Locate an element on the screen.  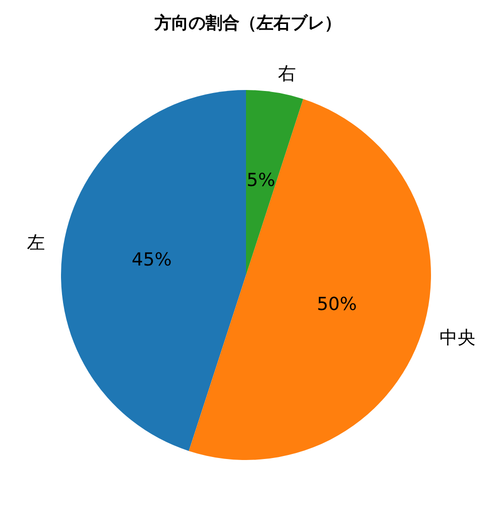
slice-label: 中央 is located at coordinates (458, 337).